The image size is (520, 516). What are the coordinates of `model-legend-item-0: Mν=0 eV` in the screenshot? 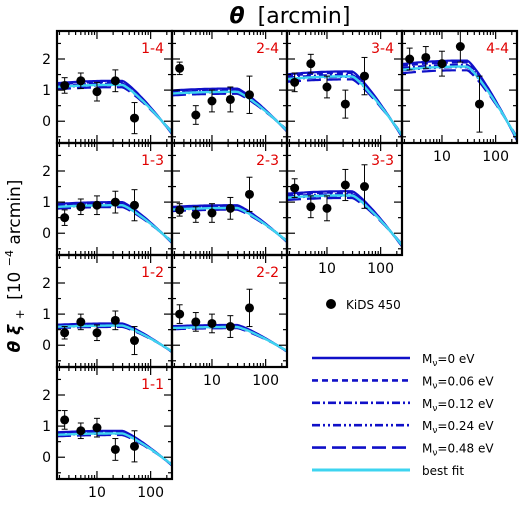 It's located at (393, 360).